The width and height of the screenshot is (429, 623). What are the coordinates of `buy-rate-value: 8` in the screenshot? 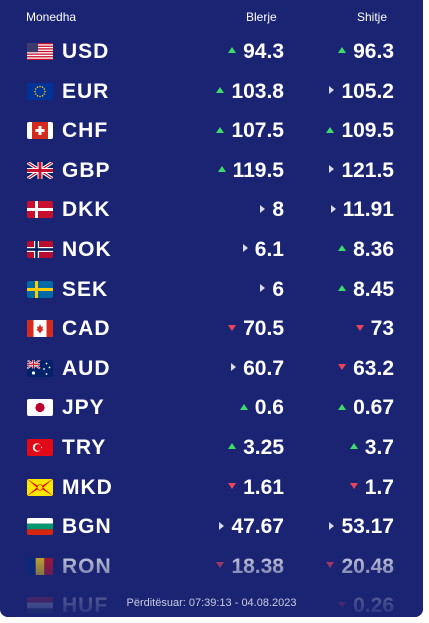 It's located at (278, 210).